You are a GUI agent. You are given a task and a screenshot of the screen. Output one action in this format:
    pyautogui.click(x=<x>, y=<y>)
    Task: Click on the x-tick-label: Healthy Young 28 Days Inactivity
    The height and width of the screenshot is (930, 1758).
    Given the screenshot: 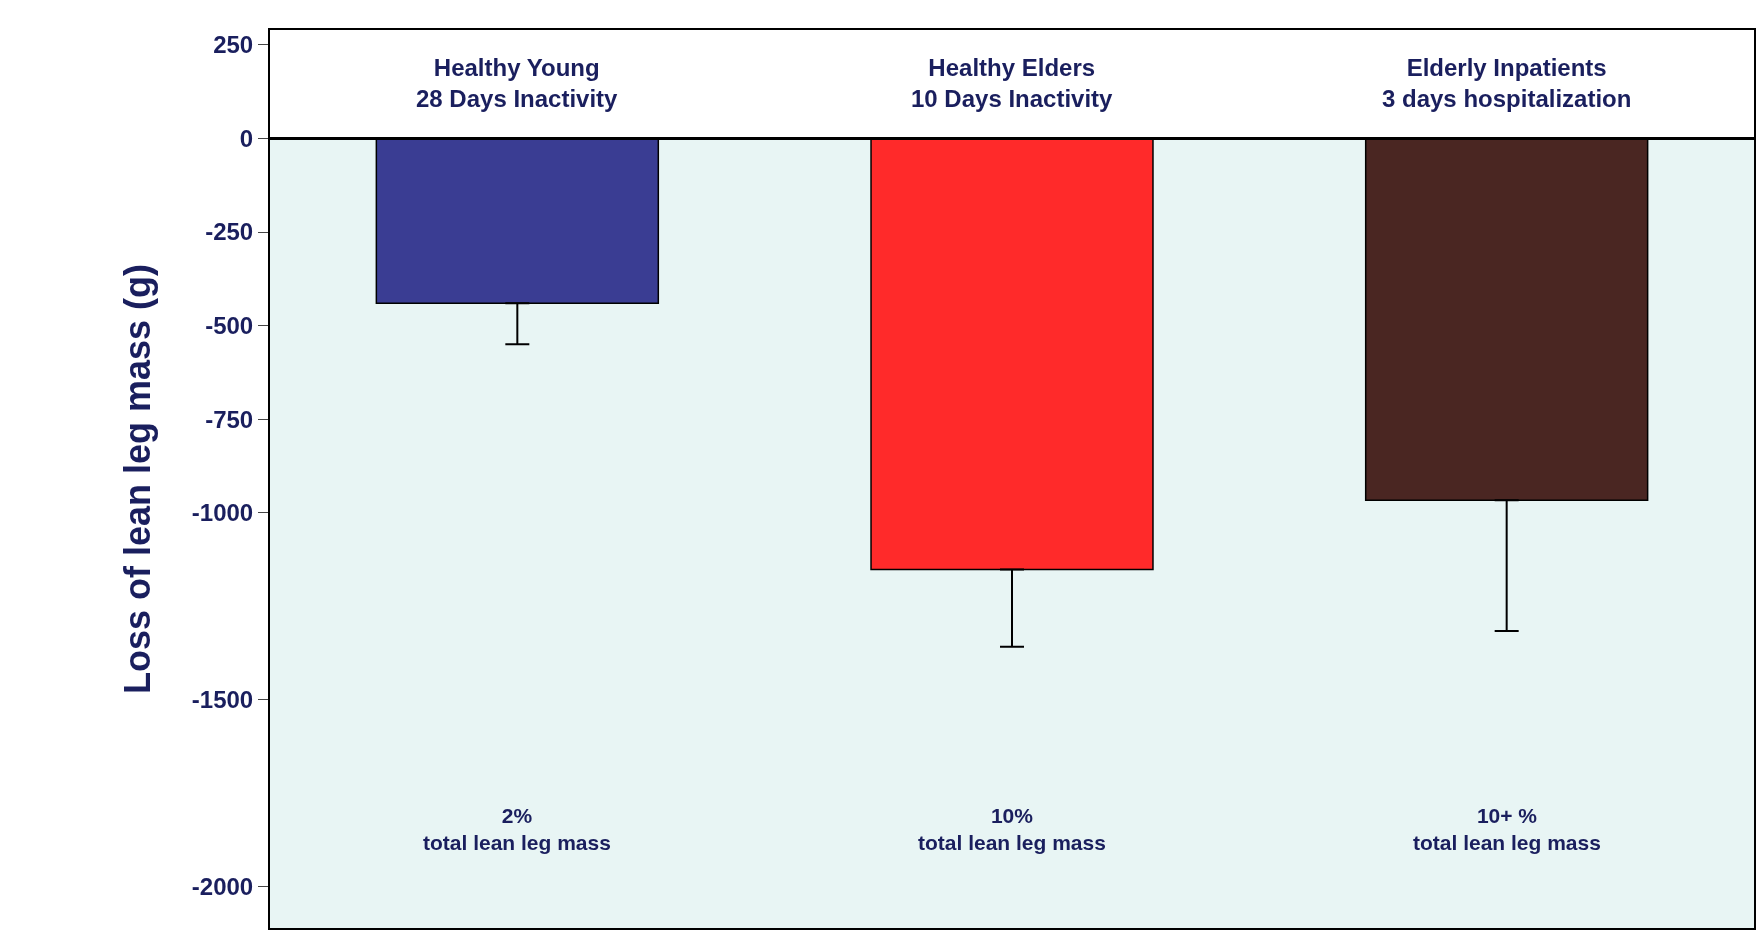 What is the action you would take?
    pyautogui.click(x=517, y=83)
    